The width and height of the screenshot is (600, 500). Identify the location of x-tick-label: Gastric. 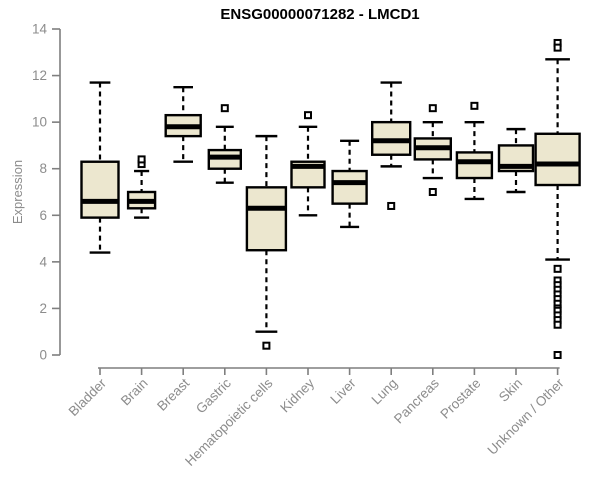
(213, 395).